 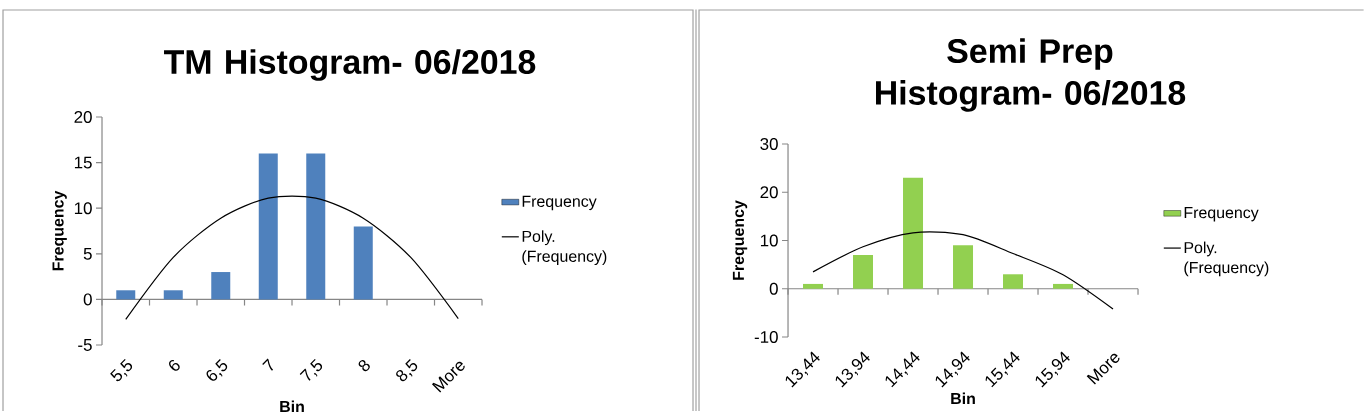 What do you see at coordinates (350, 64) in the screenshot?
I see `chart-title: TM Histogram- 06/2018` at bounding box center [350, 64].